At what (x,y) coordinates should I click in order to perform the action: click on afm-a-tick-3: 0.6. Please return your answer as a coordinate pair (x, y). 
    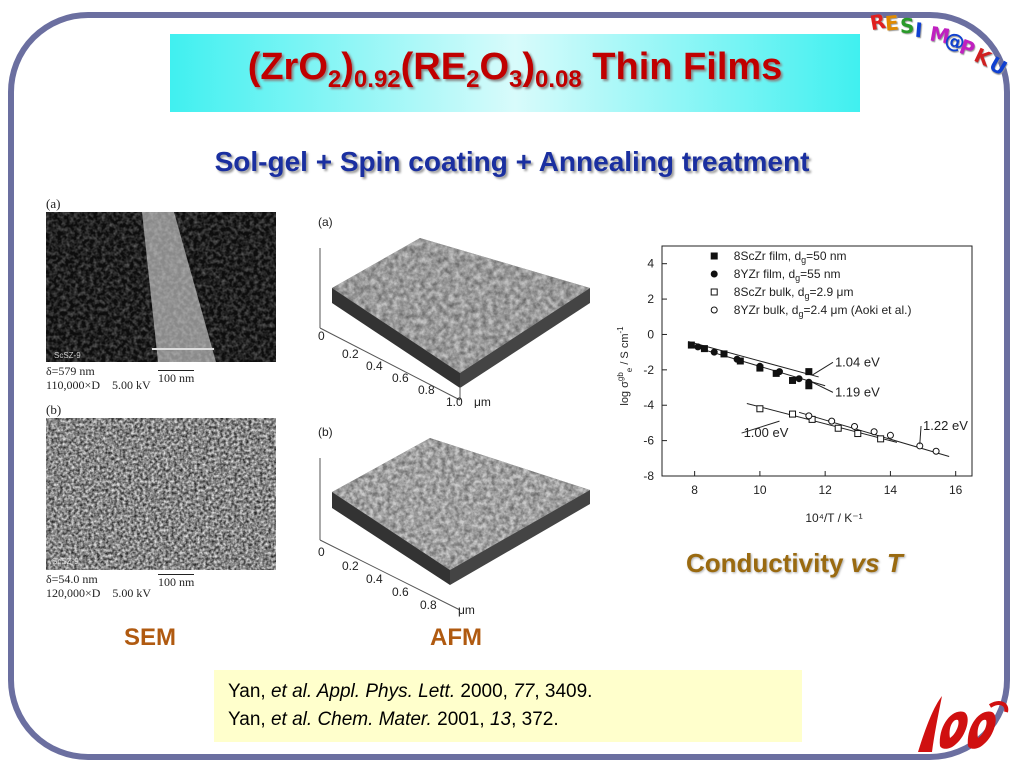
    Looking at the image, I should click on (400, 378).